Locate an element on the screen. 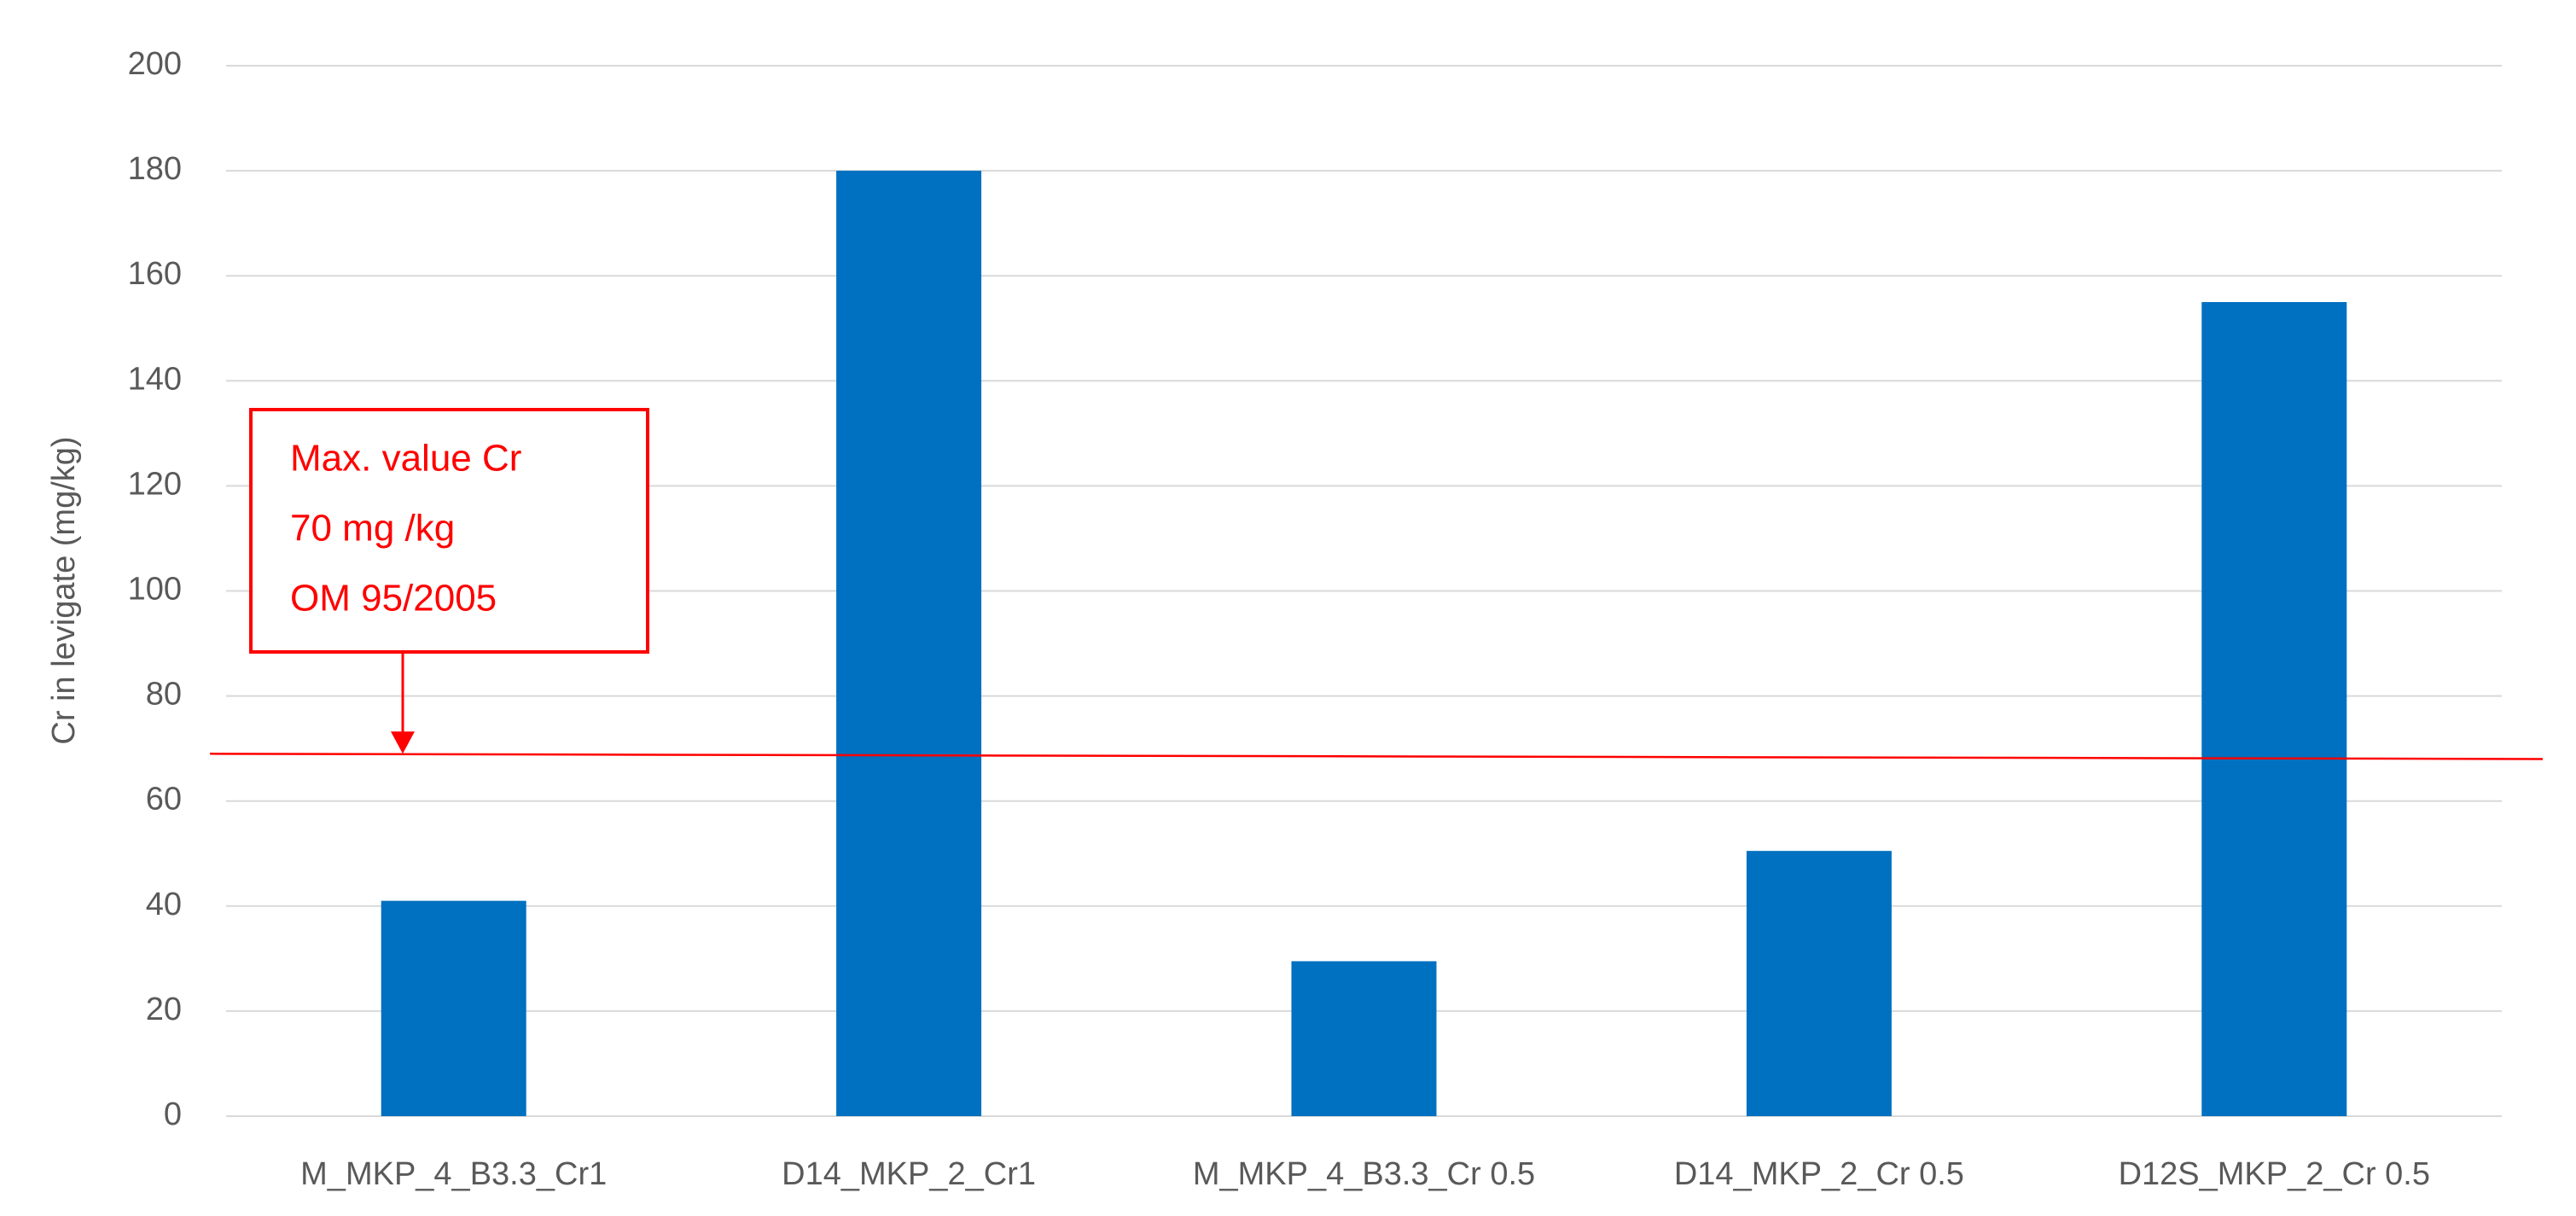  x-tick-label: D14_MKP_2_Cr 0.5 is located at coordinates (1819, 1174).